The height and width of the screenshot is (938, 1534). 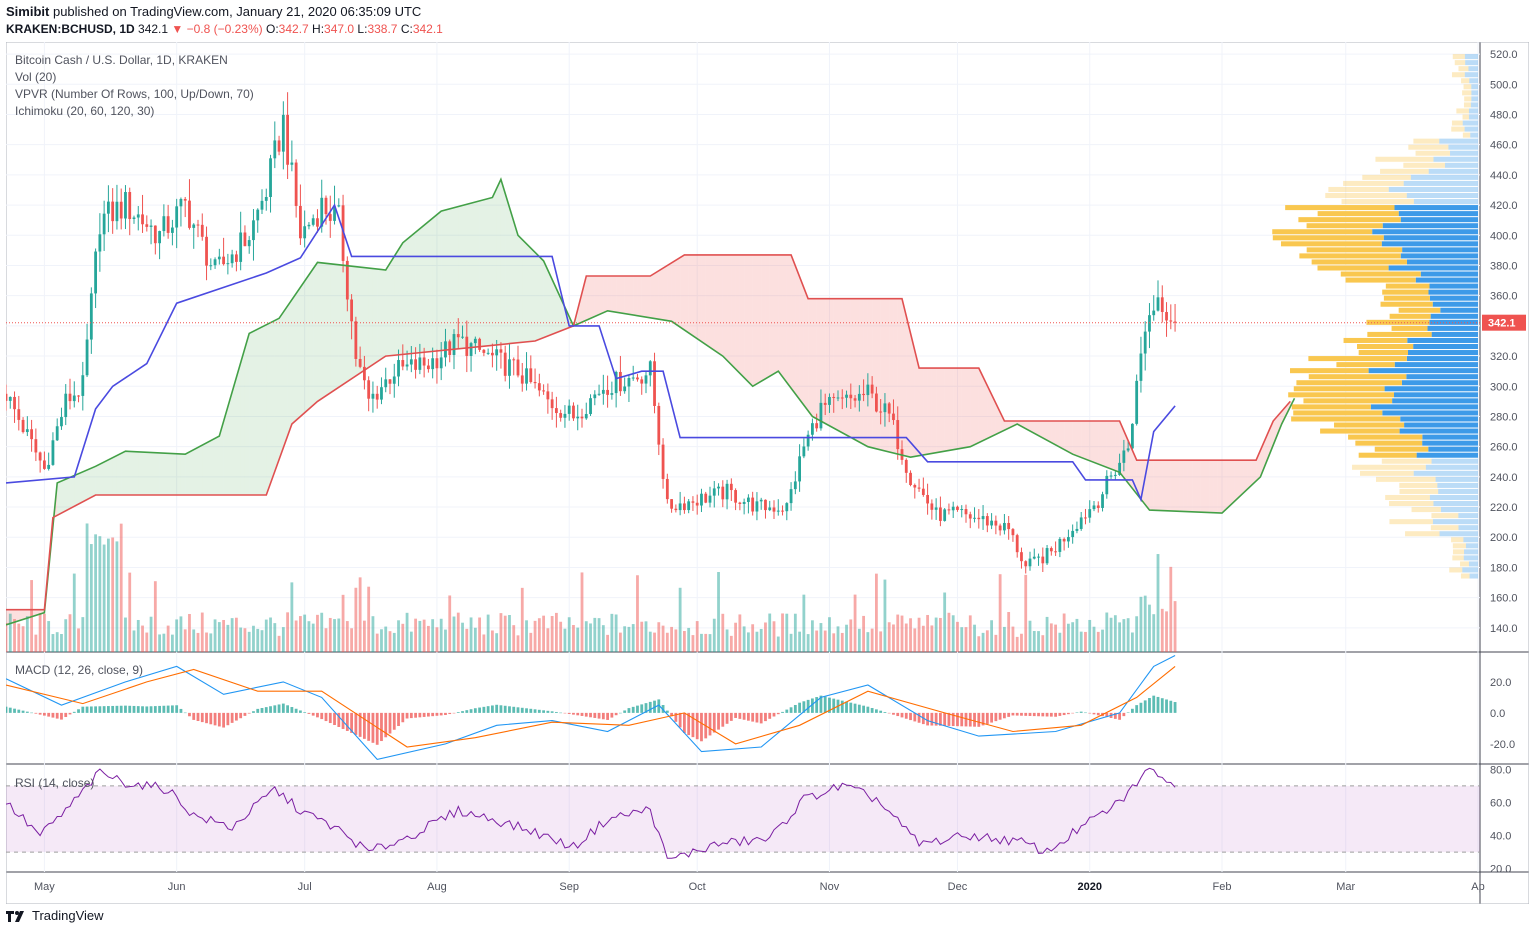 I want to click on vpvr-legend: VPVR (Number Of Rows, 100, Up/Down, 70), so click(x=134, y=94).